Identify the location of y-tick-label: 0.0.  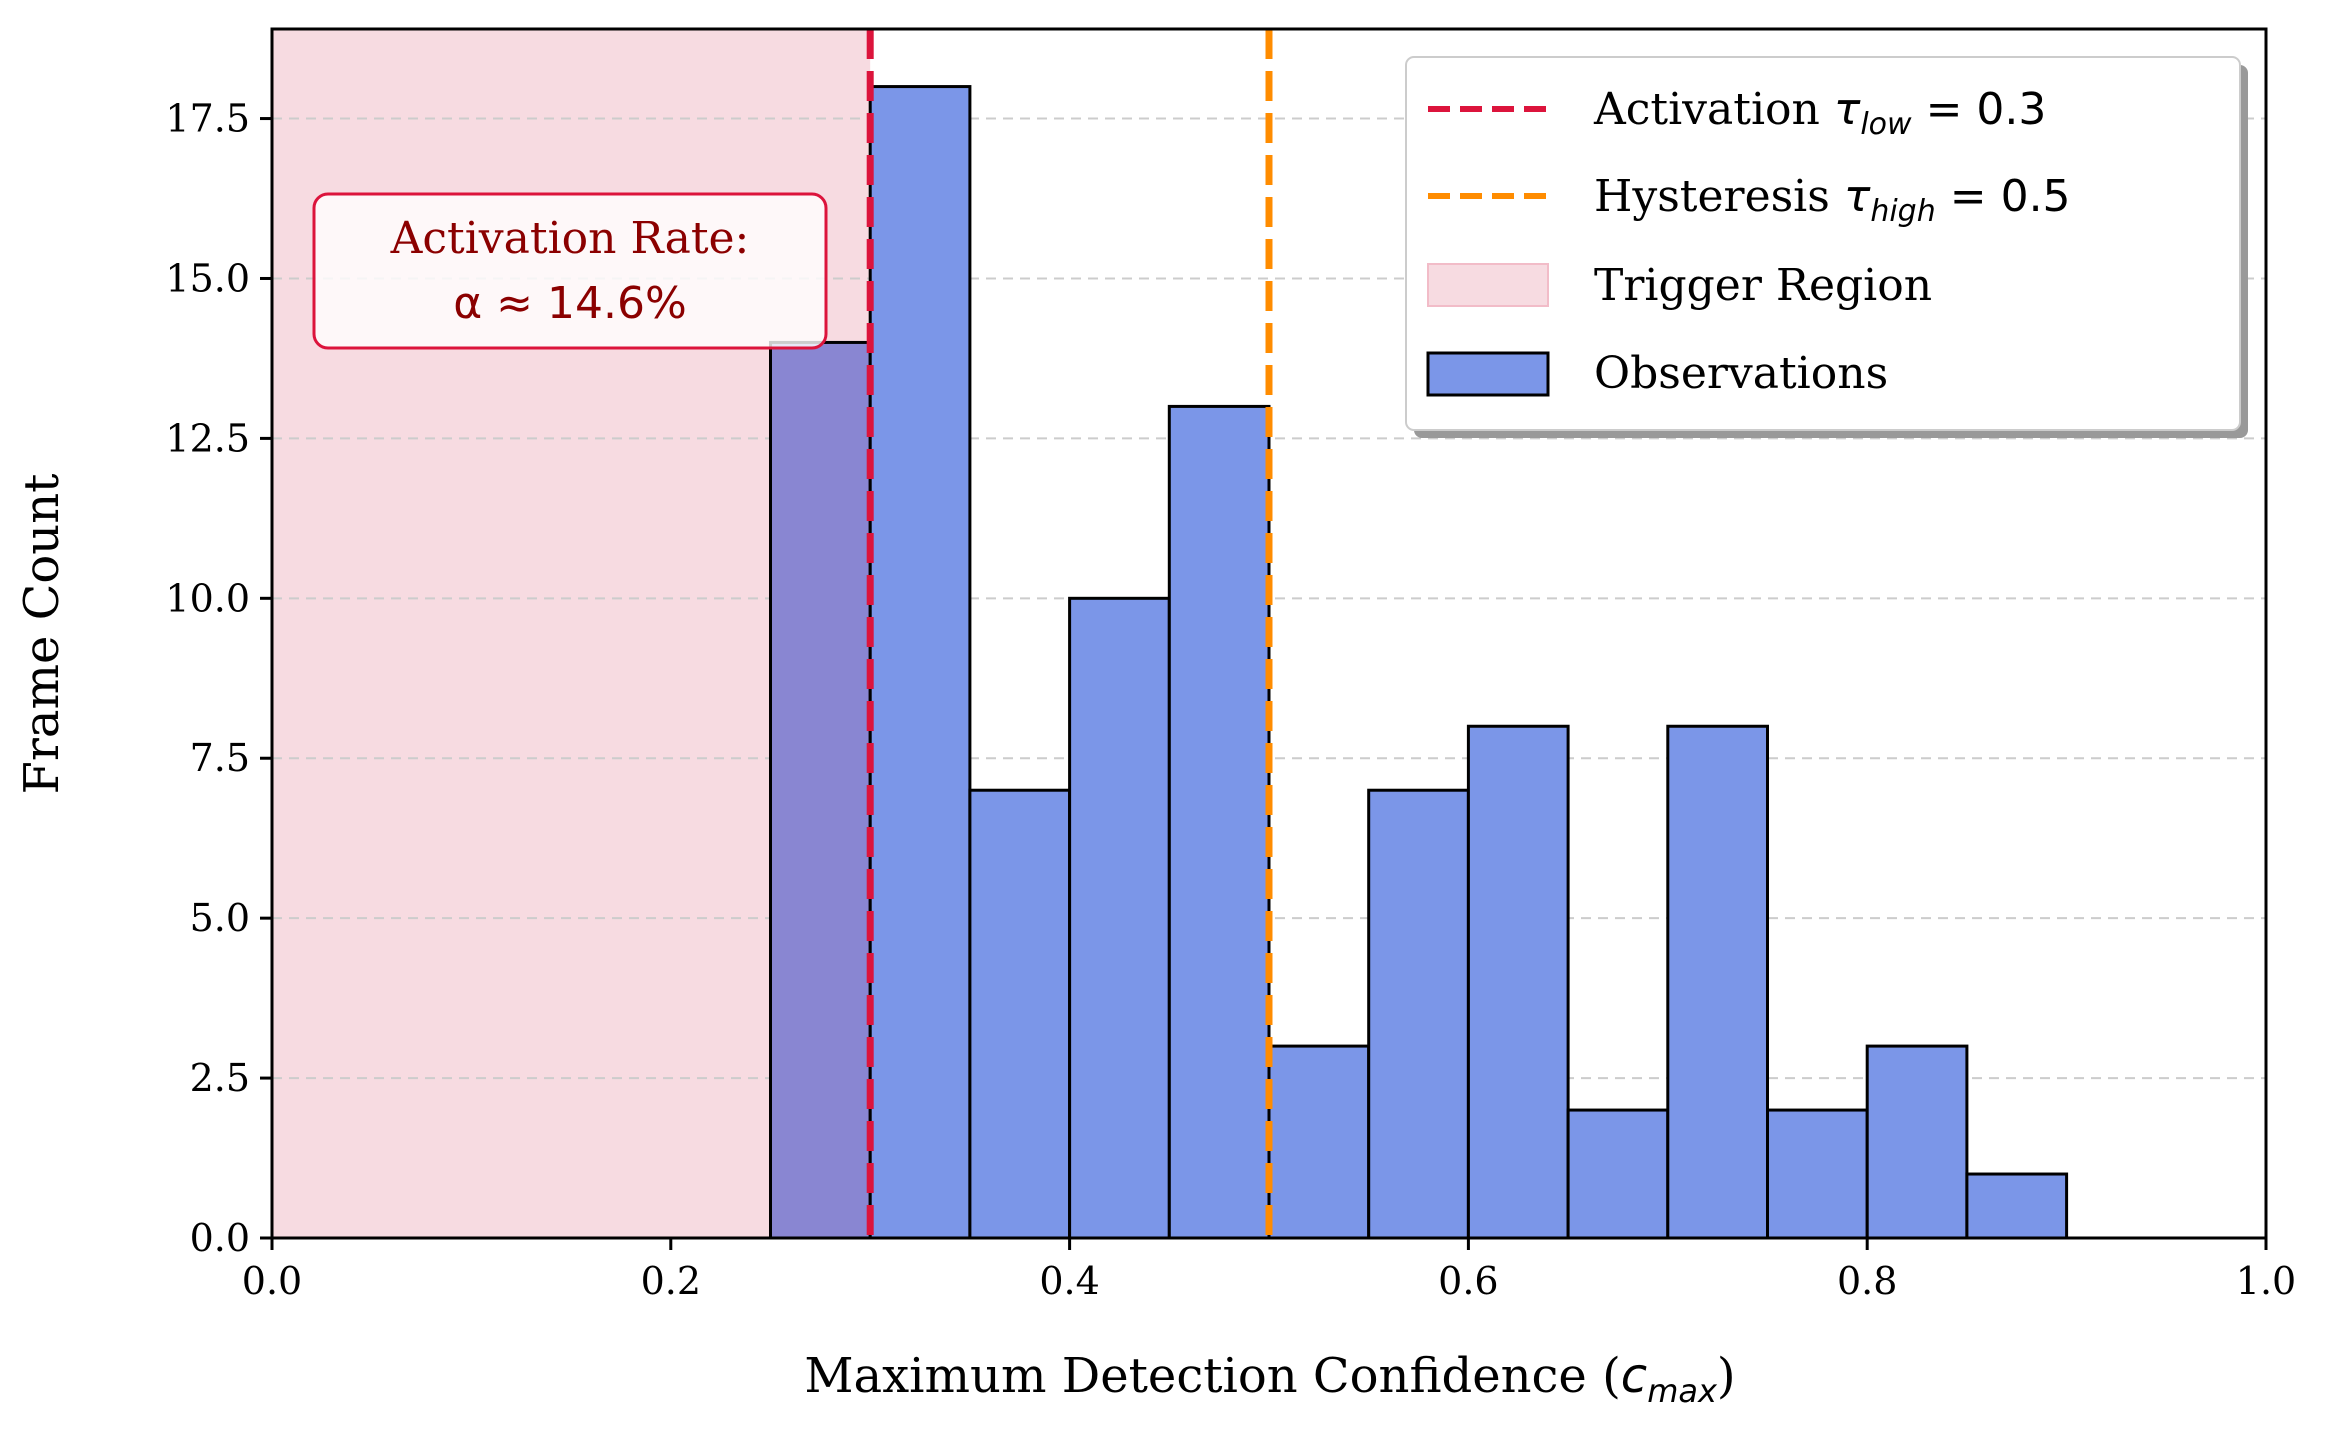
(220, 1238).